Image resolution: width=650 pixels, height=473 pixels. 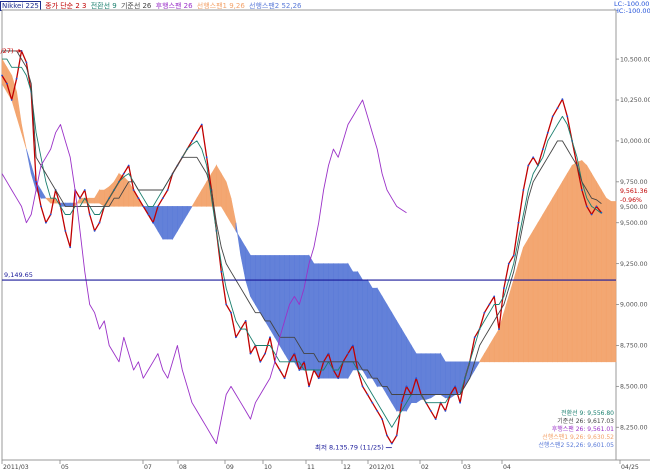 I want to click on y-tick-label: 9,500.00, so click(x=634, y=223).